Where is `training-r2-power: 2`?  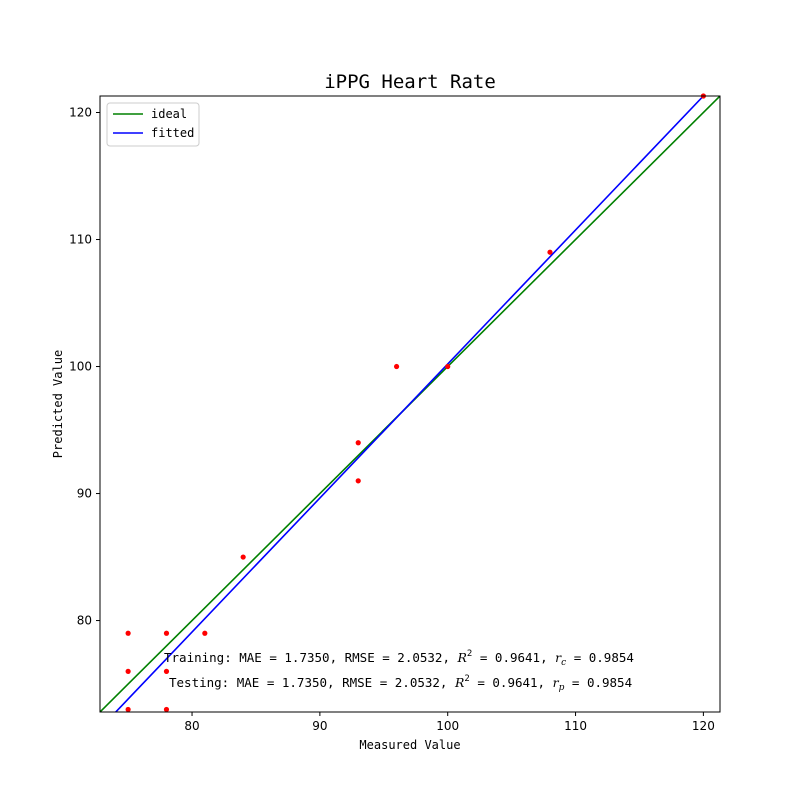 training-r2-power: 2 is located at coordinates (469, 654).